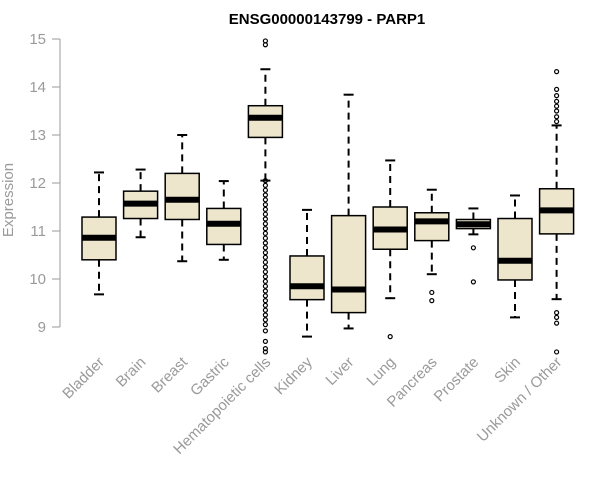  I want to click on y-tick-label: 15, so click(37, 39).